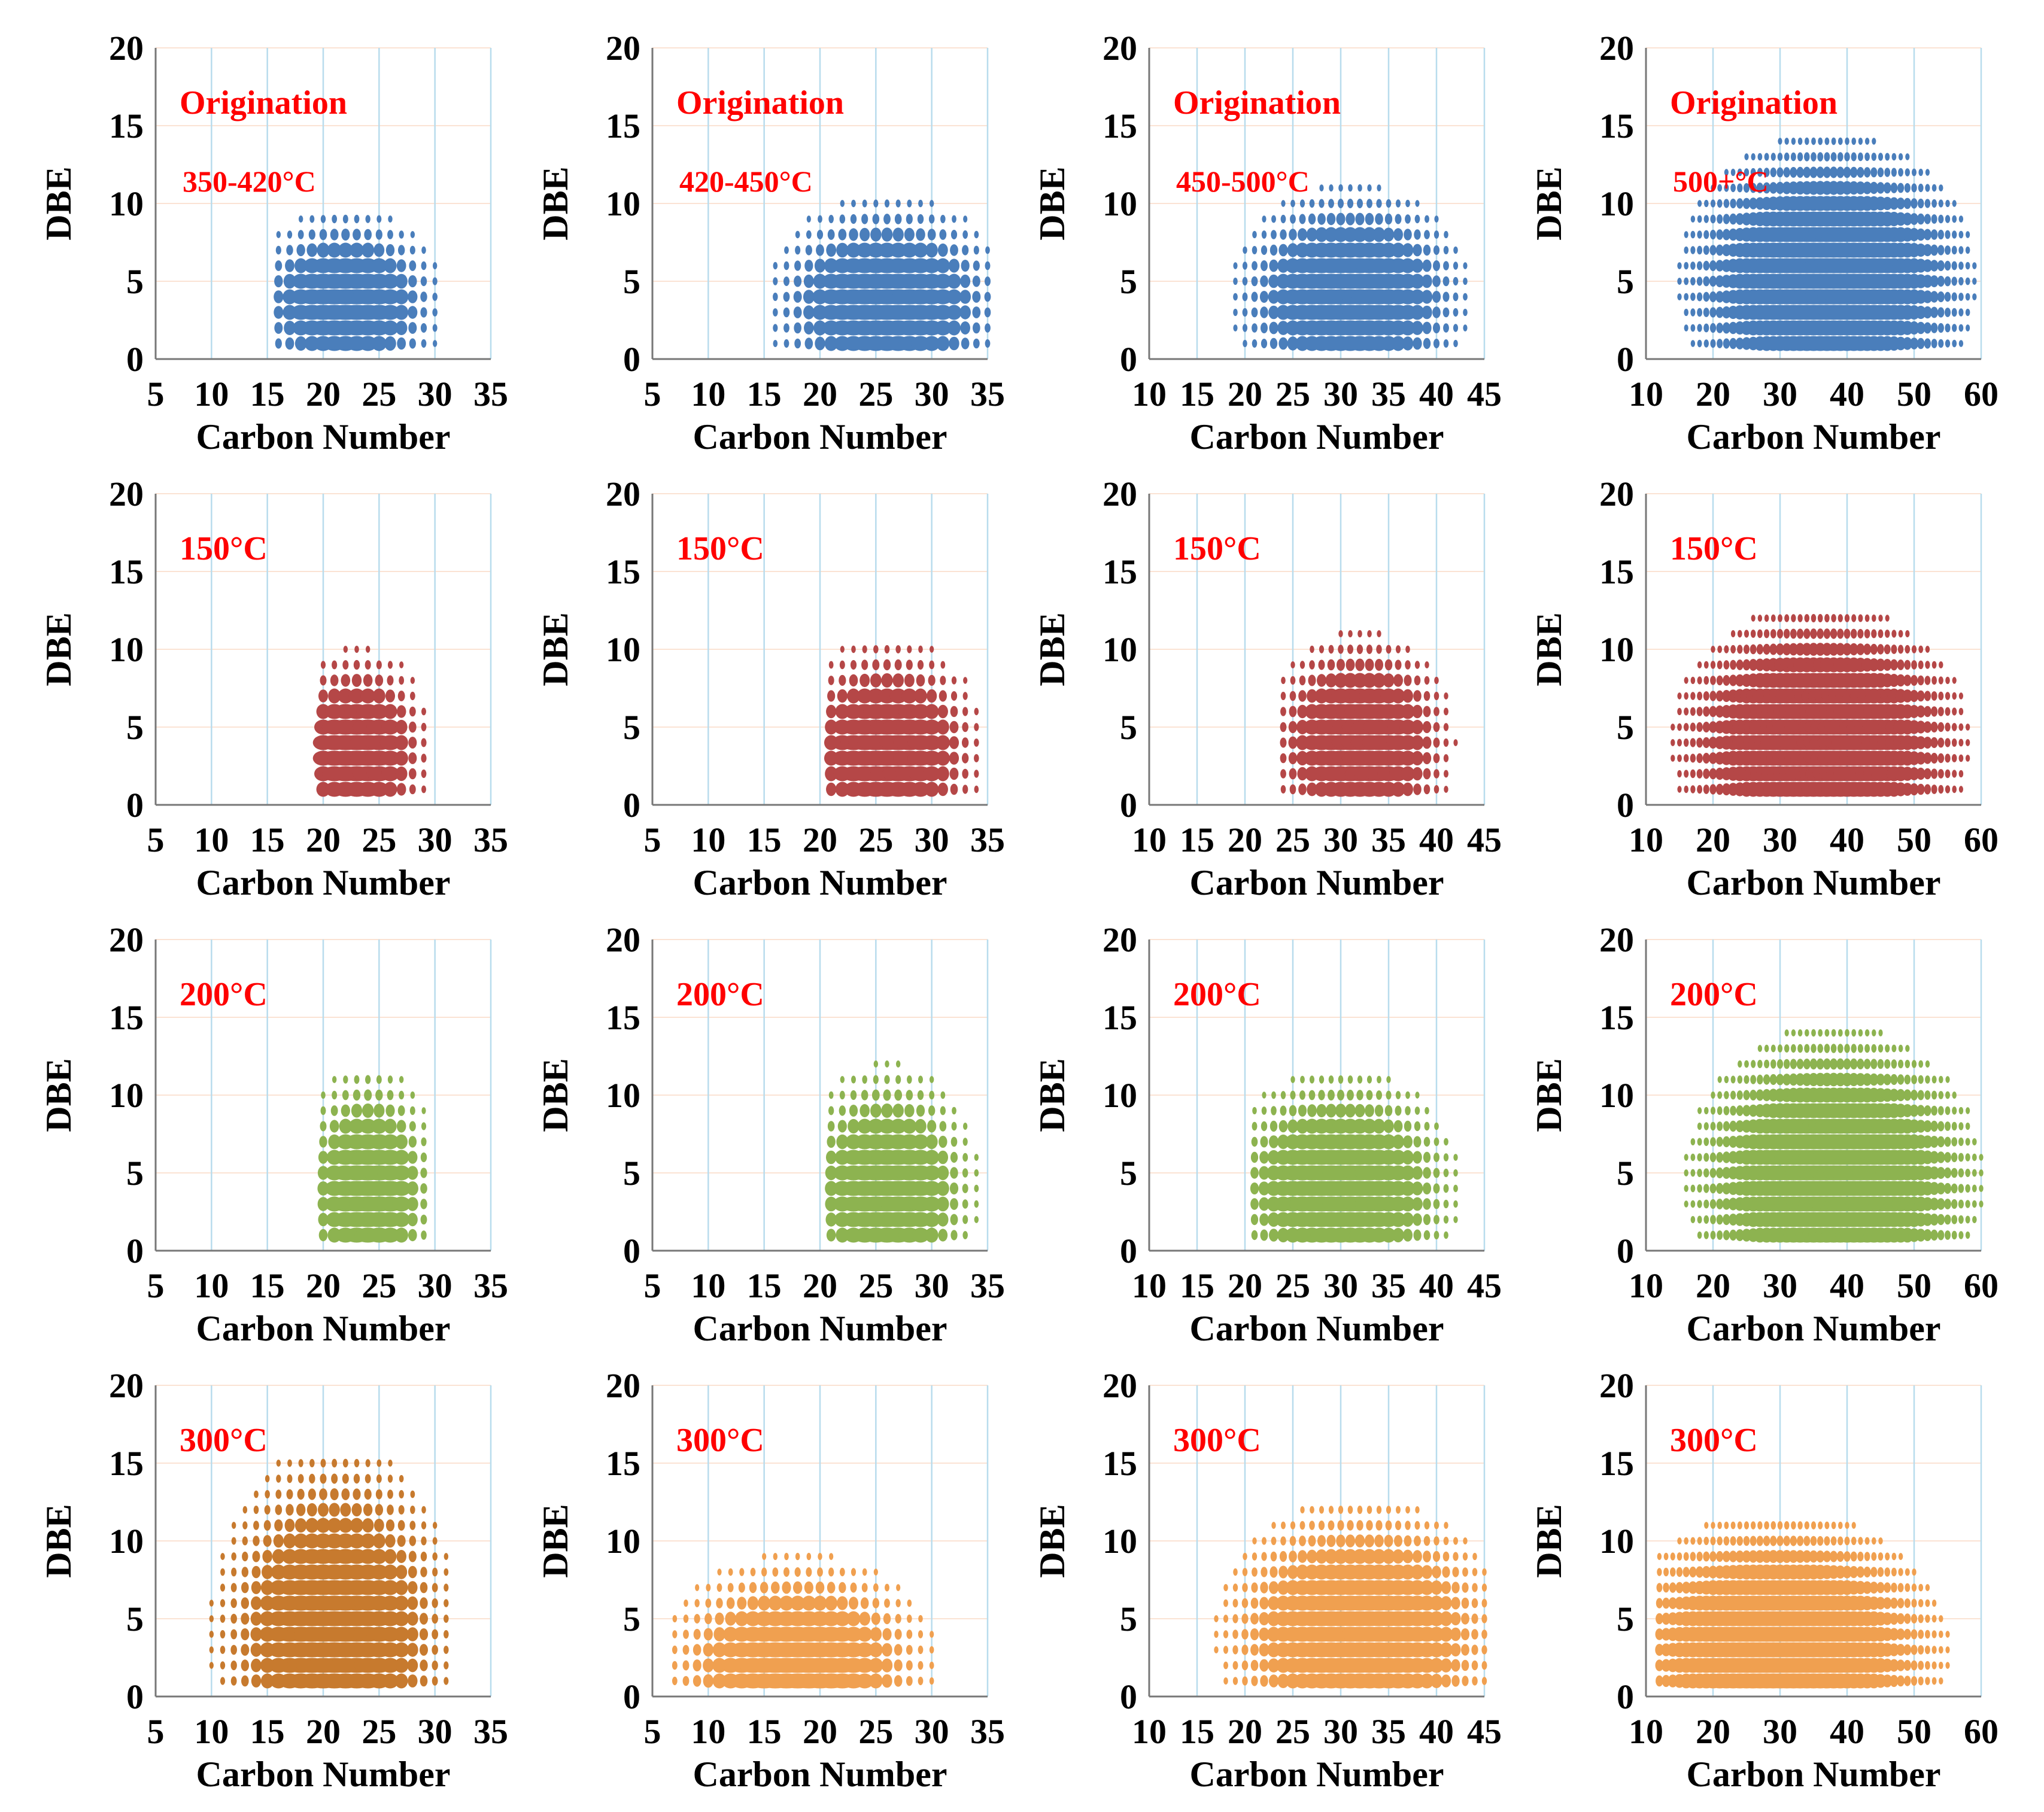  What do you see at coordinates (263, 102) in the screenshot?
I see `panel-title: Origination` at bounding box center [263, 102].